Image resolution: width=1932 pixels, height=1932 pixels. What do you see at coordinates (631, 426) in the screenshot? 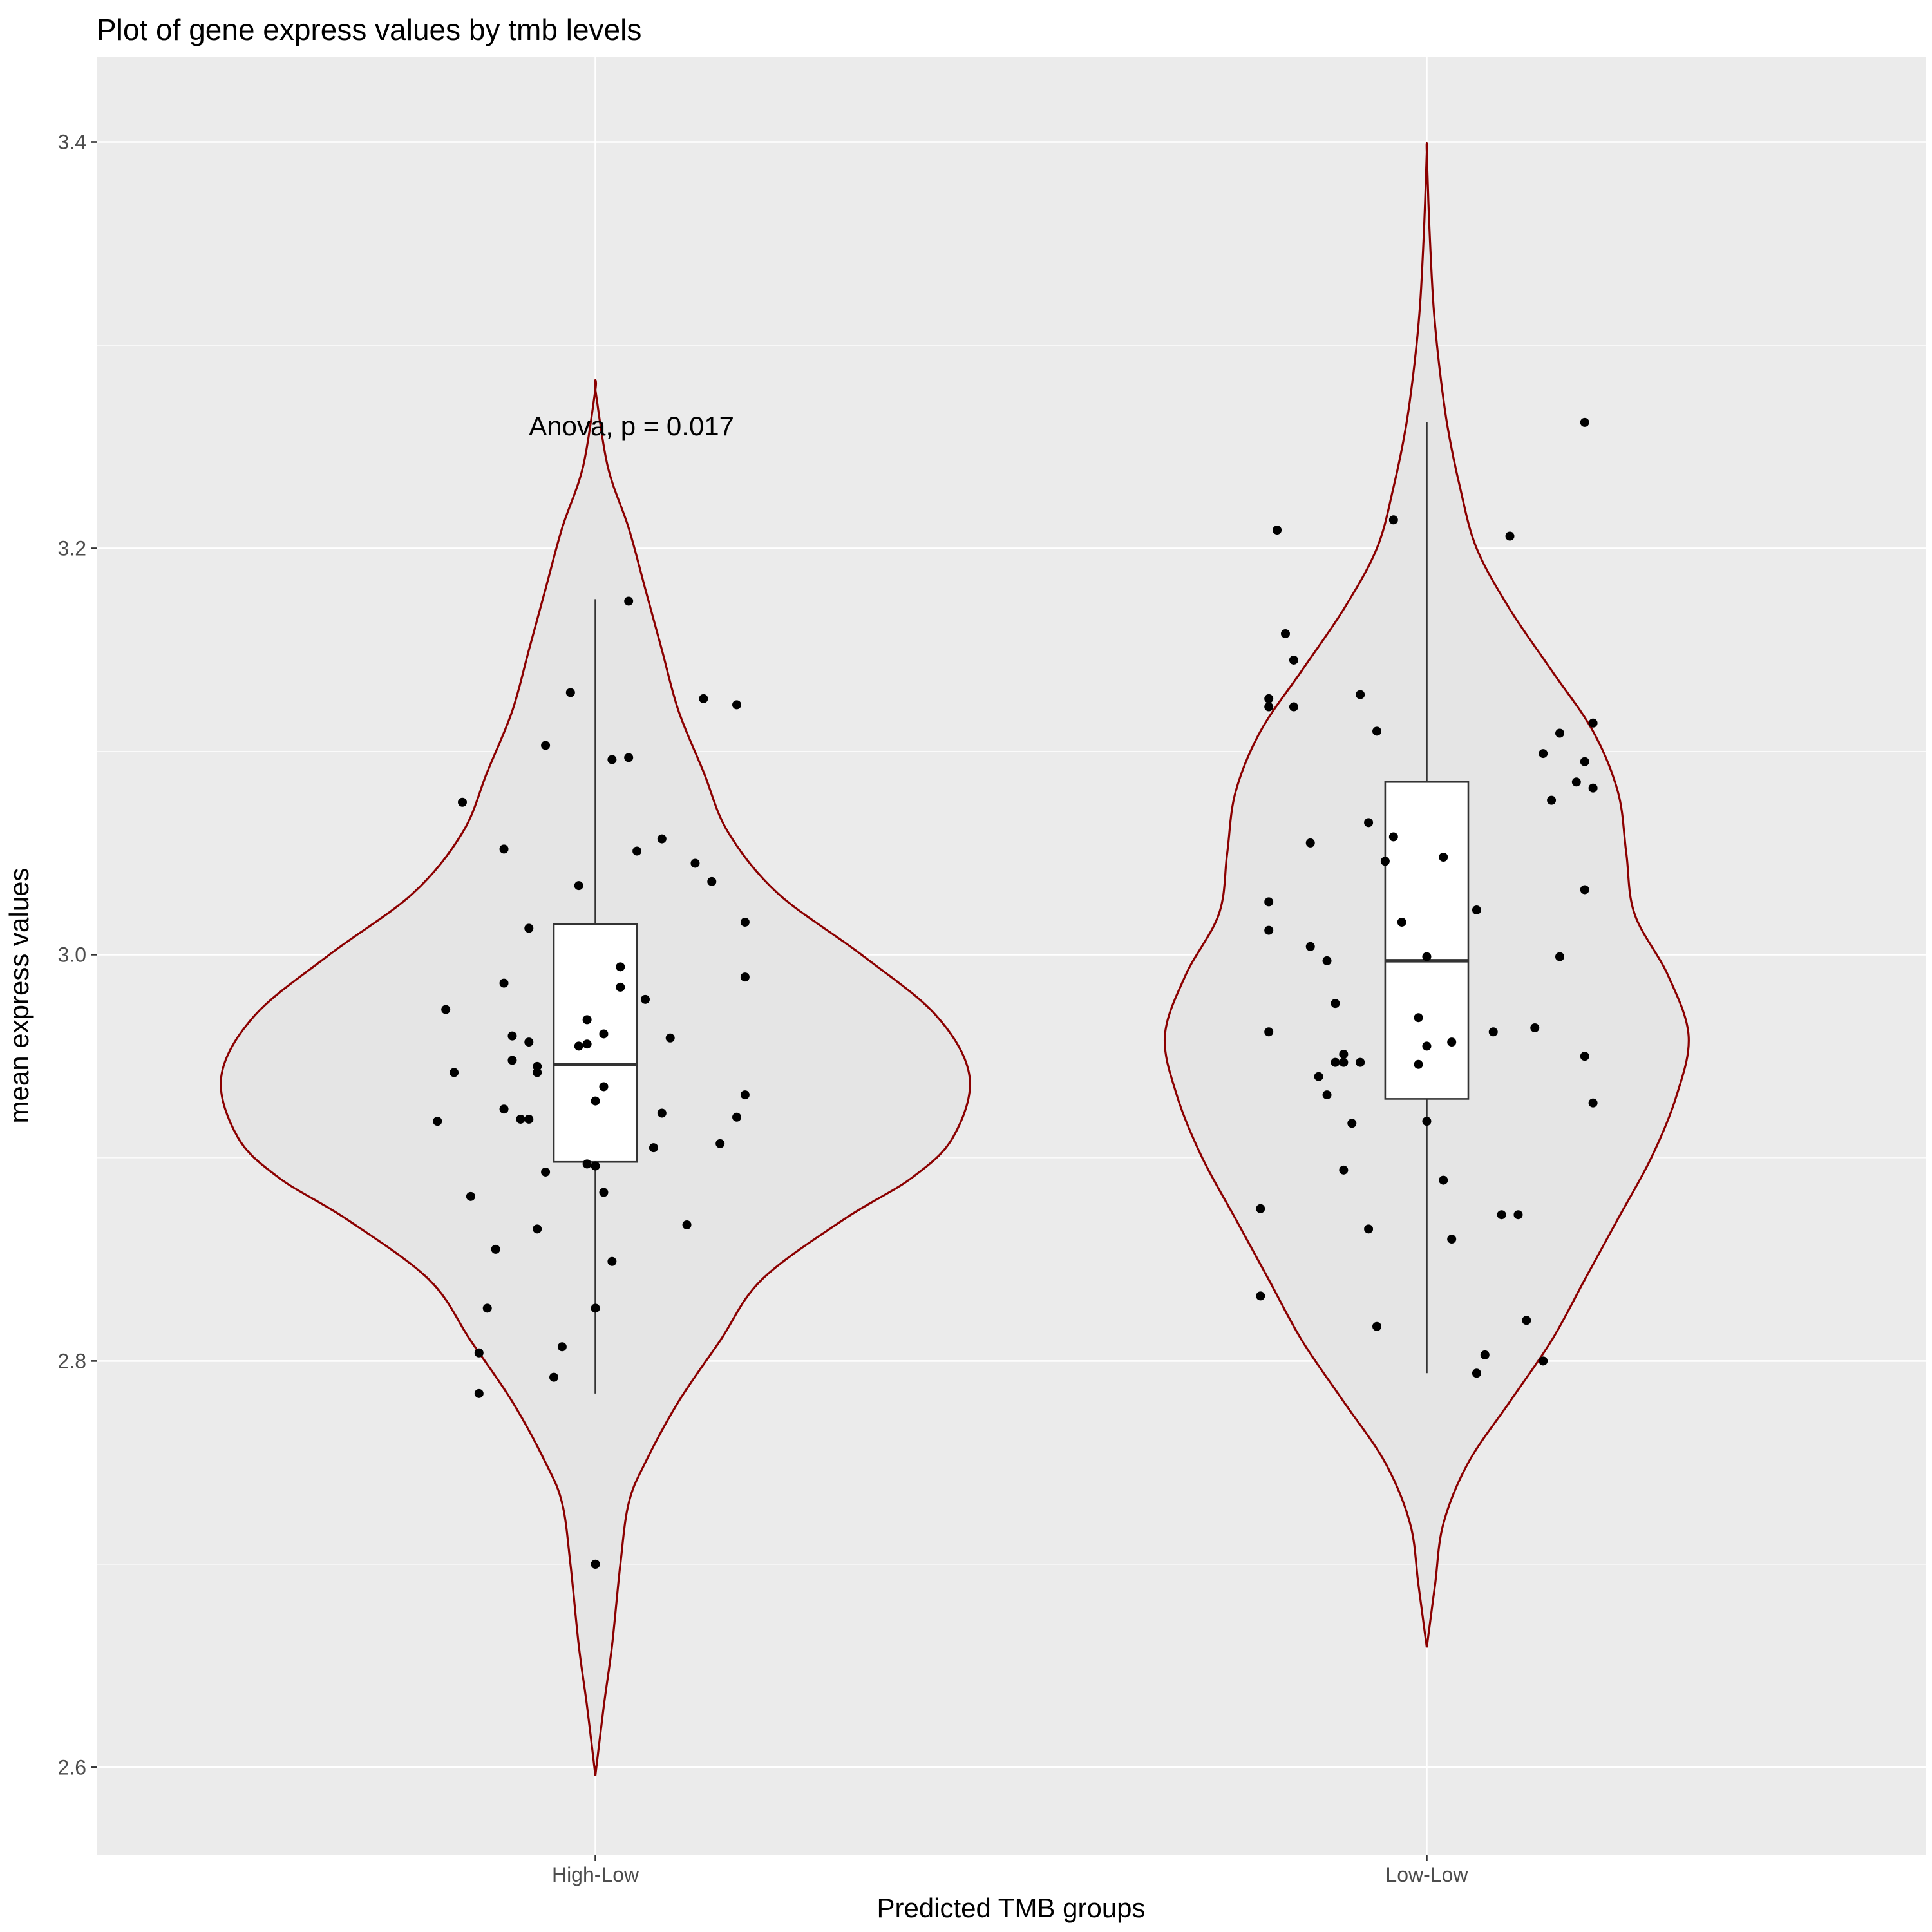
I see `anova-annotation: Anova, p = 0.017` at bounding box center [631, 426].